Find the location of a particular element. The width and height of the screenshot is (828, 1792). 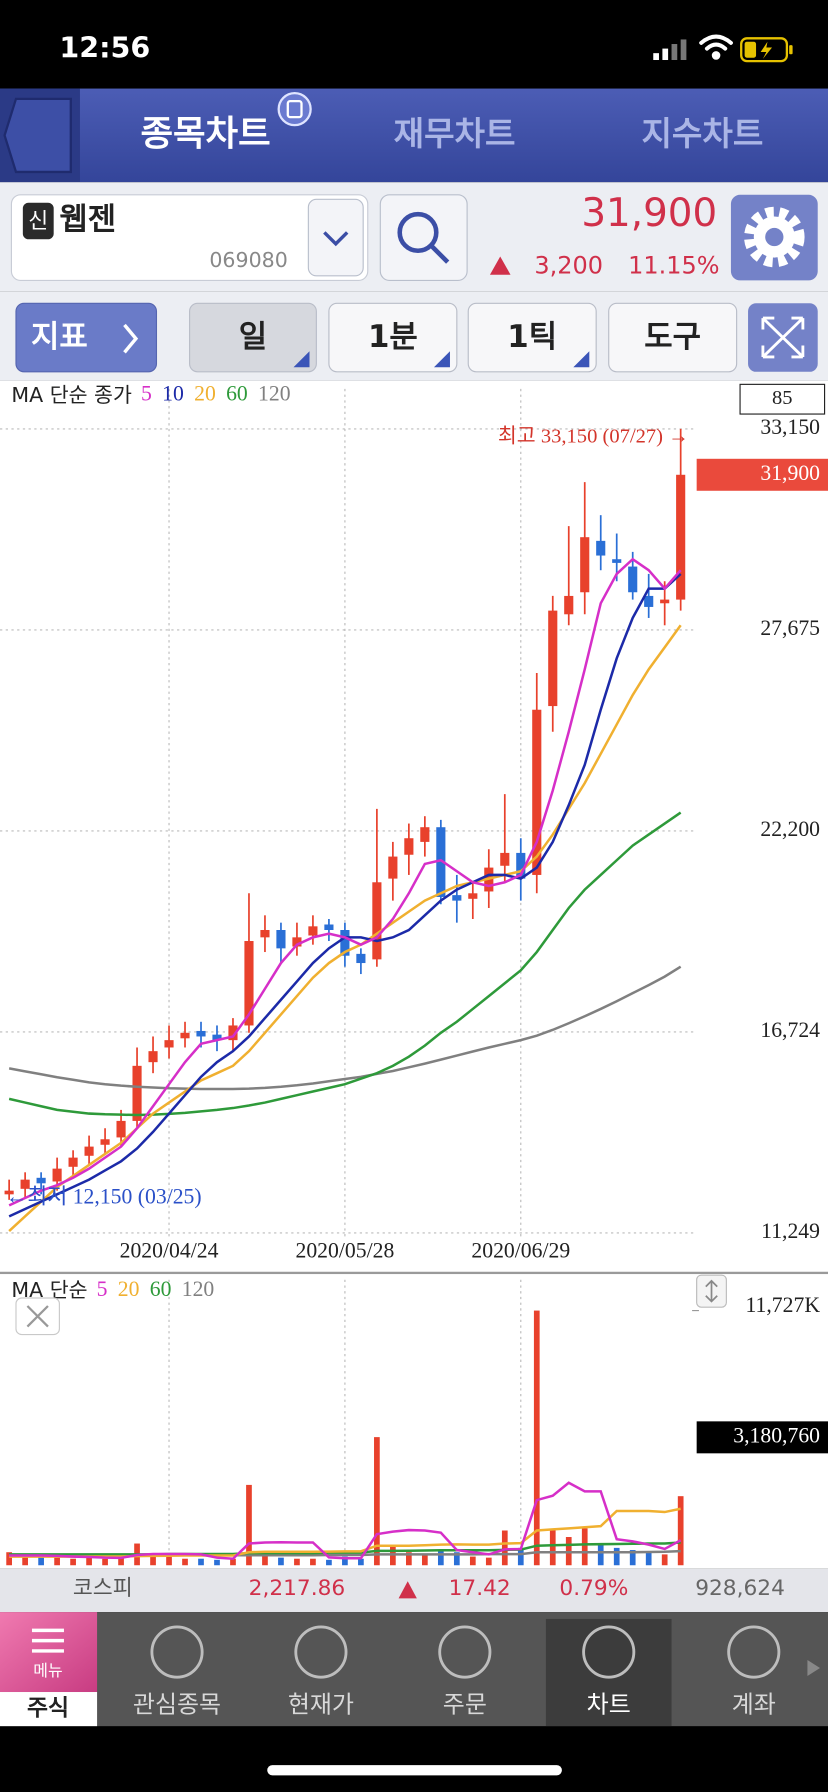

count-label: 85 is located at coordinates (782, 398).